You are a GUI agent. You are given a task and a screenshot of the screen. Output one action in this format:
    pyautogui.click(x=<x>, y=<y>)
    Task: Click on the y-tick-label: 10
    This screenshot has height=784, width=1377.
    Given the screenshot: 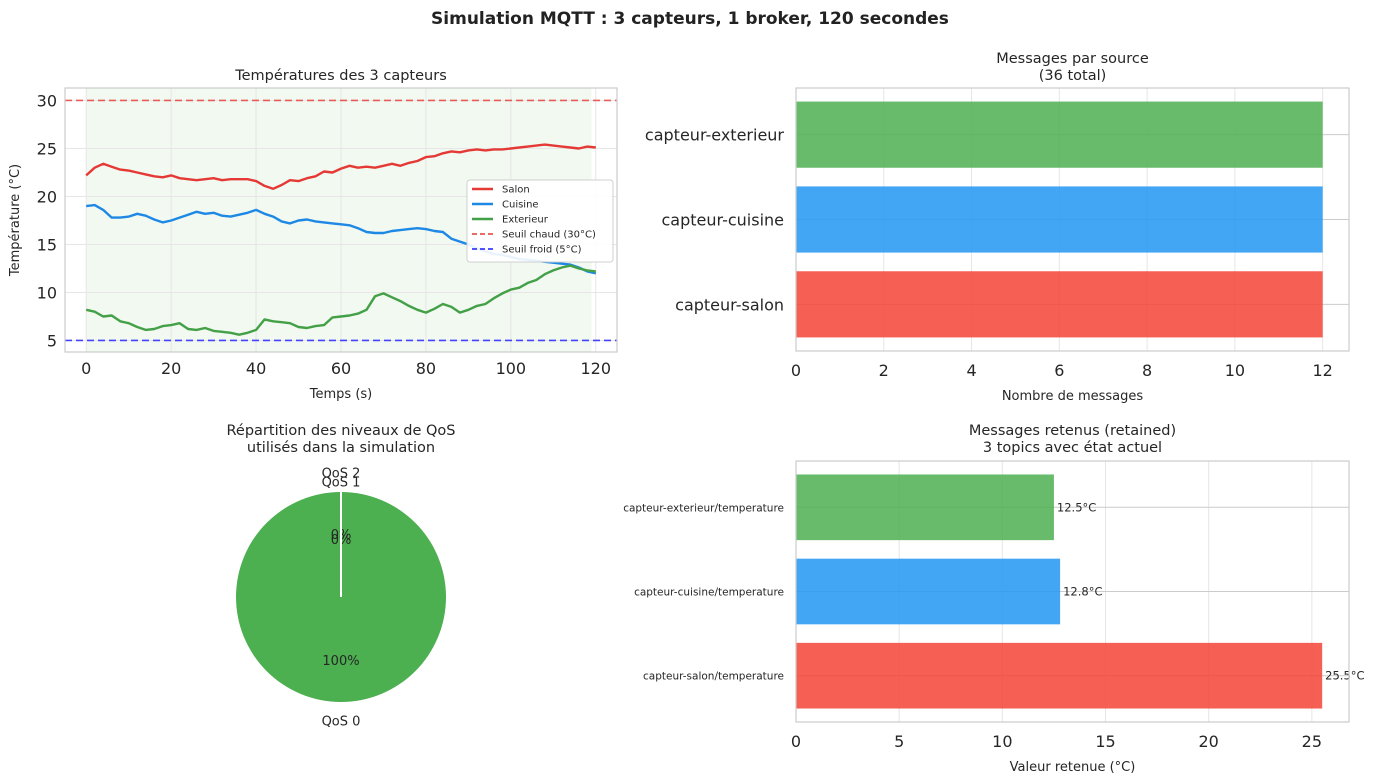 What is the action you would take?
    pyautogui.click(x=47, y=292)
    